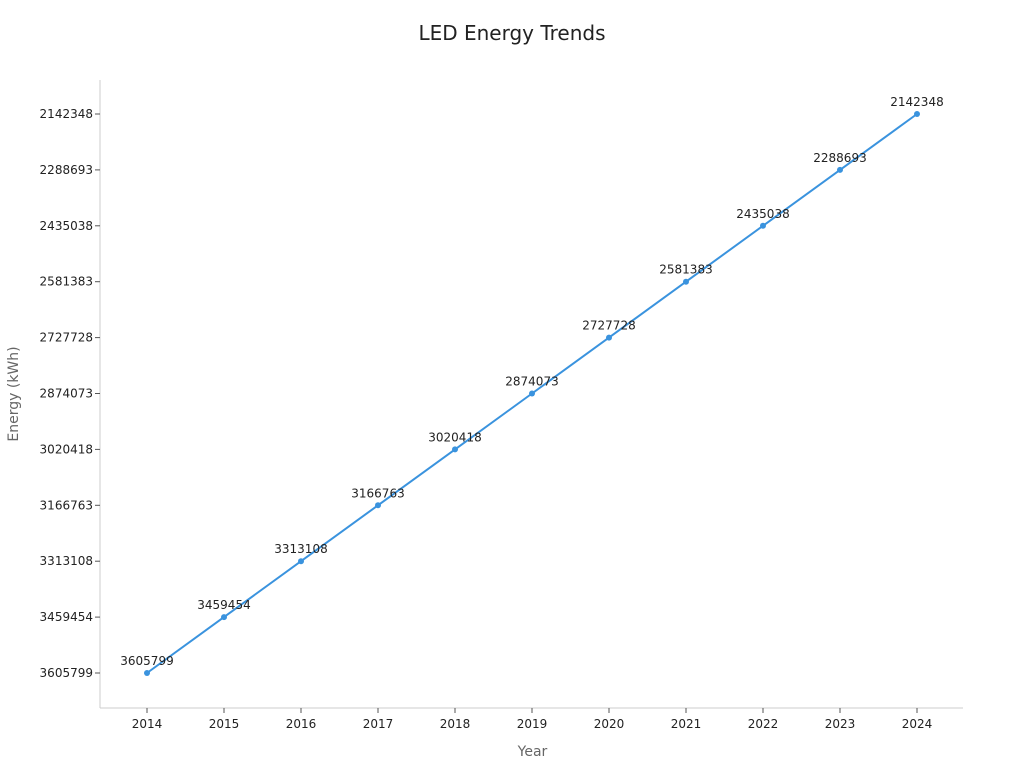 This screenshot has width=1024, height=768. Describe the element at coordinates (224, 724) in the screenshot. I see `x-tick-label: 2015` at that location.